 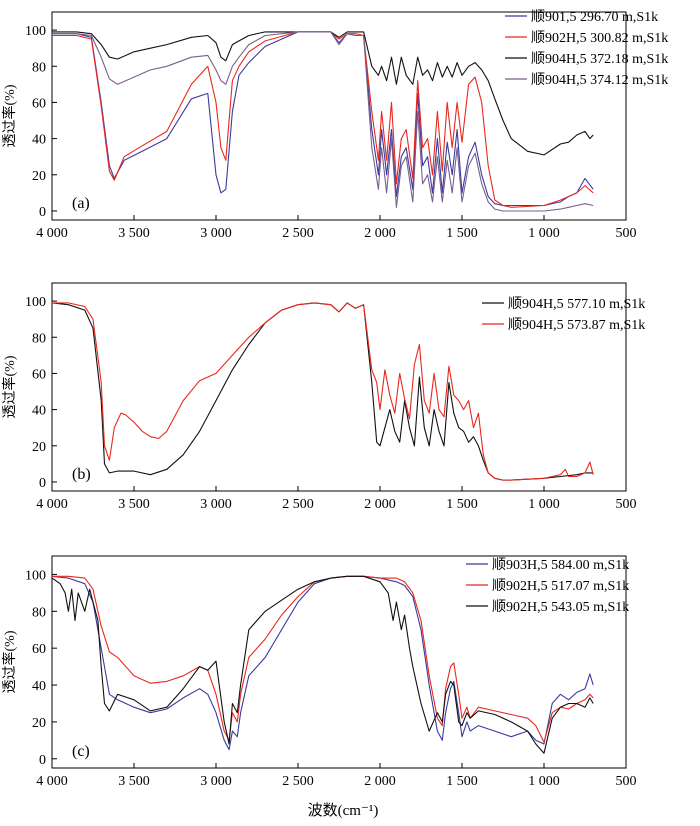 What do you see at coordinates (343, 810) in the screenshot?
I see `x-axis-title: 波数(cm⁻¹)` at bounding box center [343, 810].